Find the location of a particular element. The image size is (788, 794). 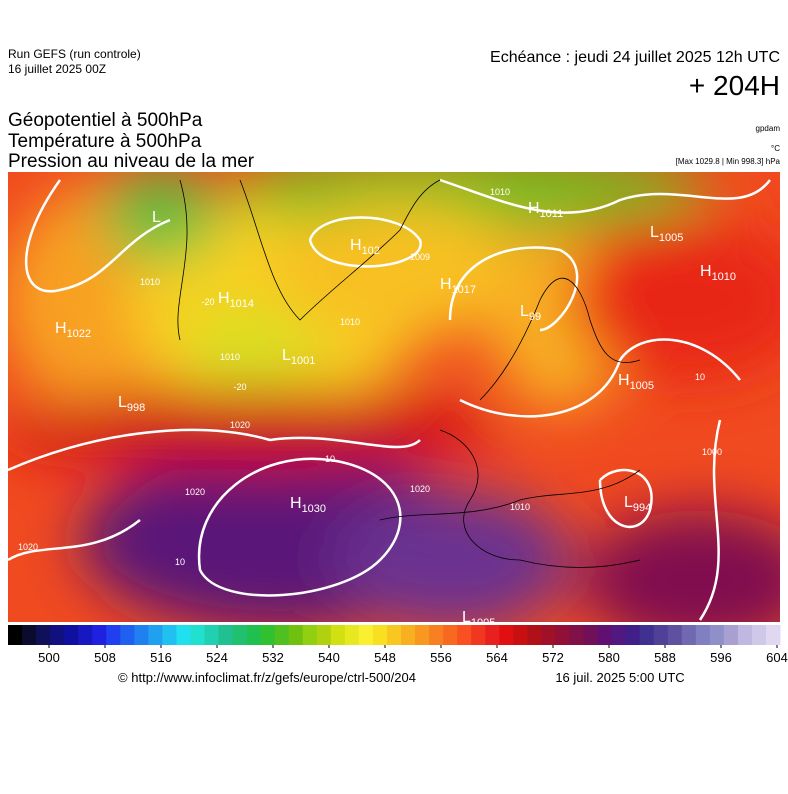

pressure-center: L994 is located at coordinates (637, 504).